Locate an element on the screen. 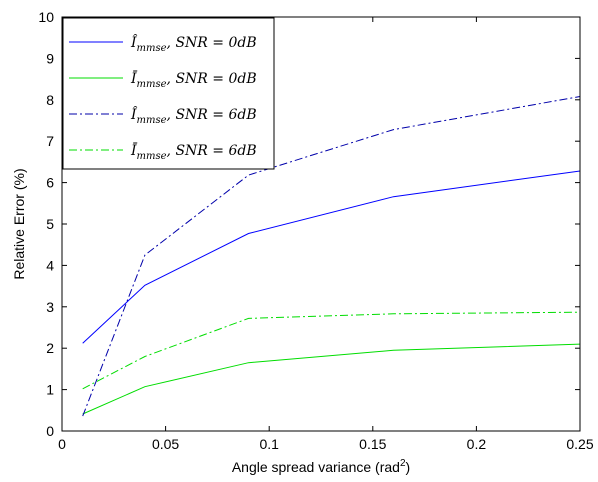 This screenshot has height=482, width=598. x-axis-title: Angle spread variance (rad2) is located at coordinates (321, 466).